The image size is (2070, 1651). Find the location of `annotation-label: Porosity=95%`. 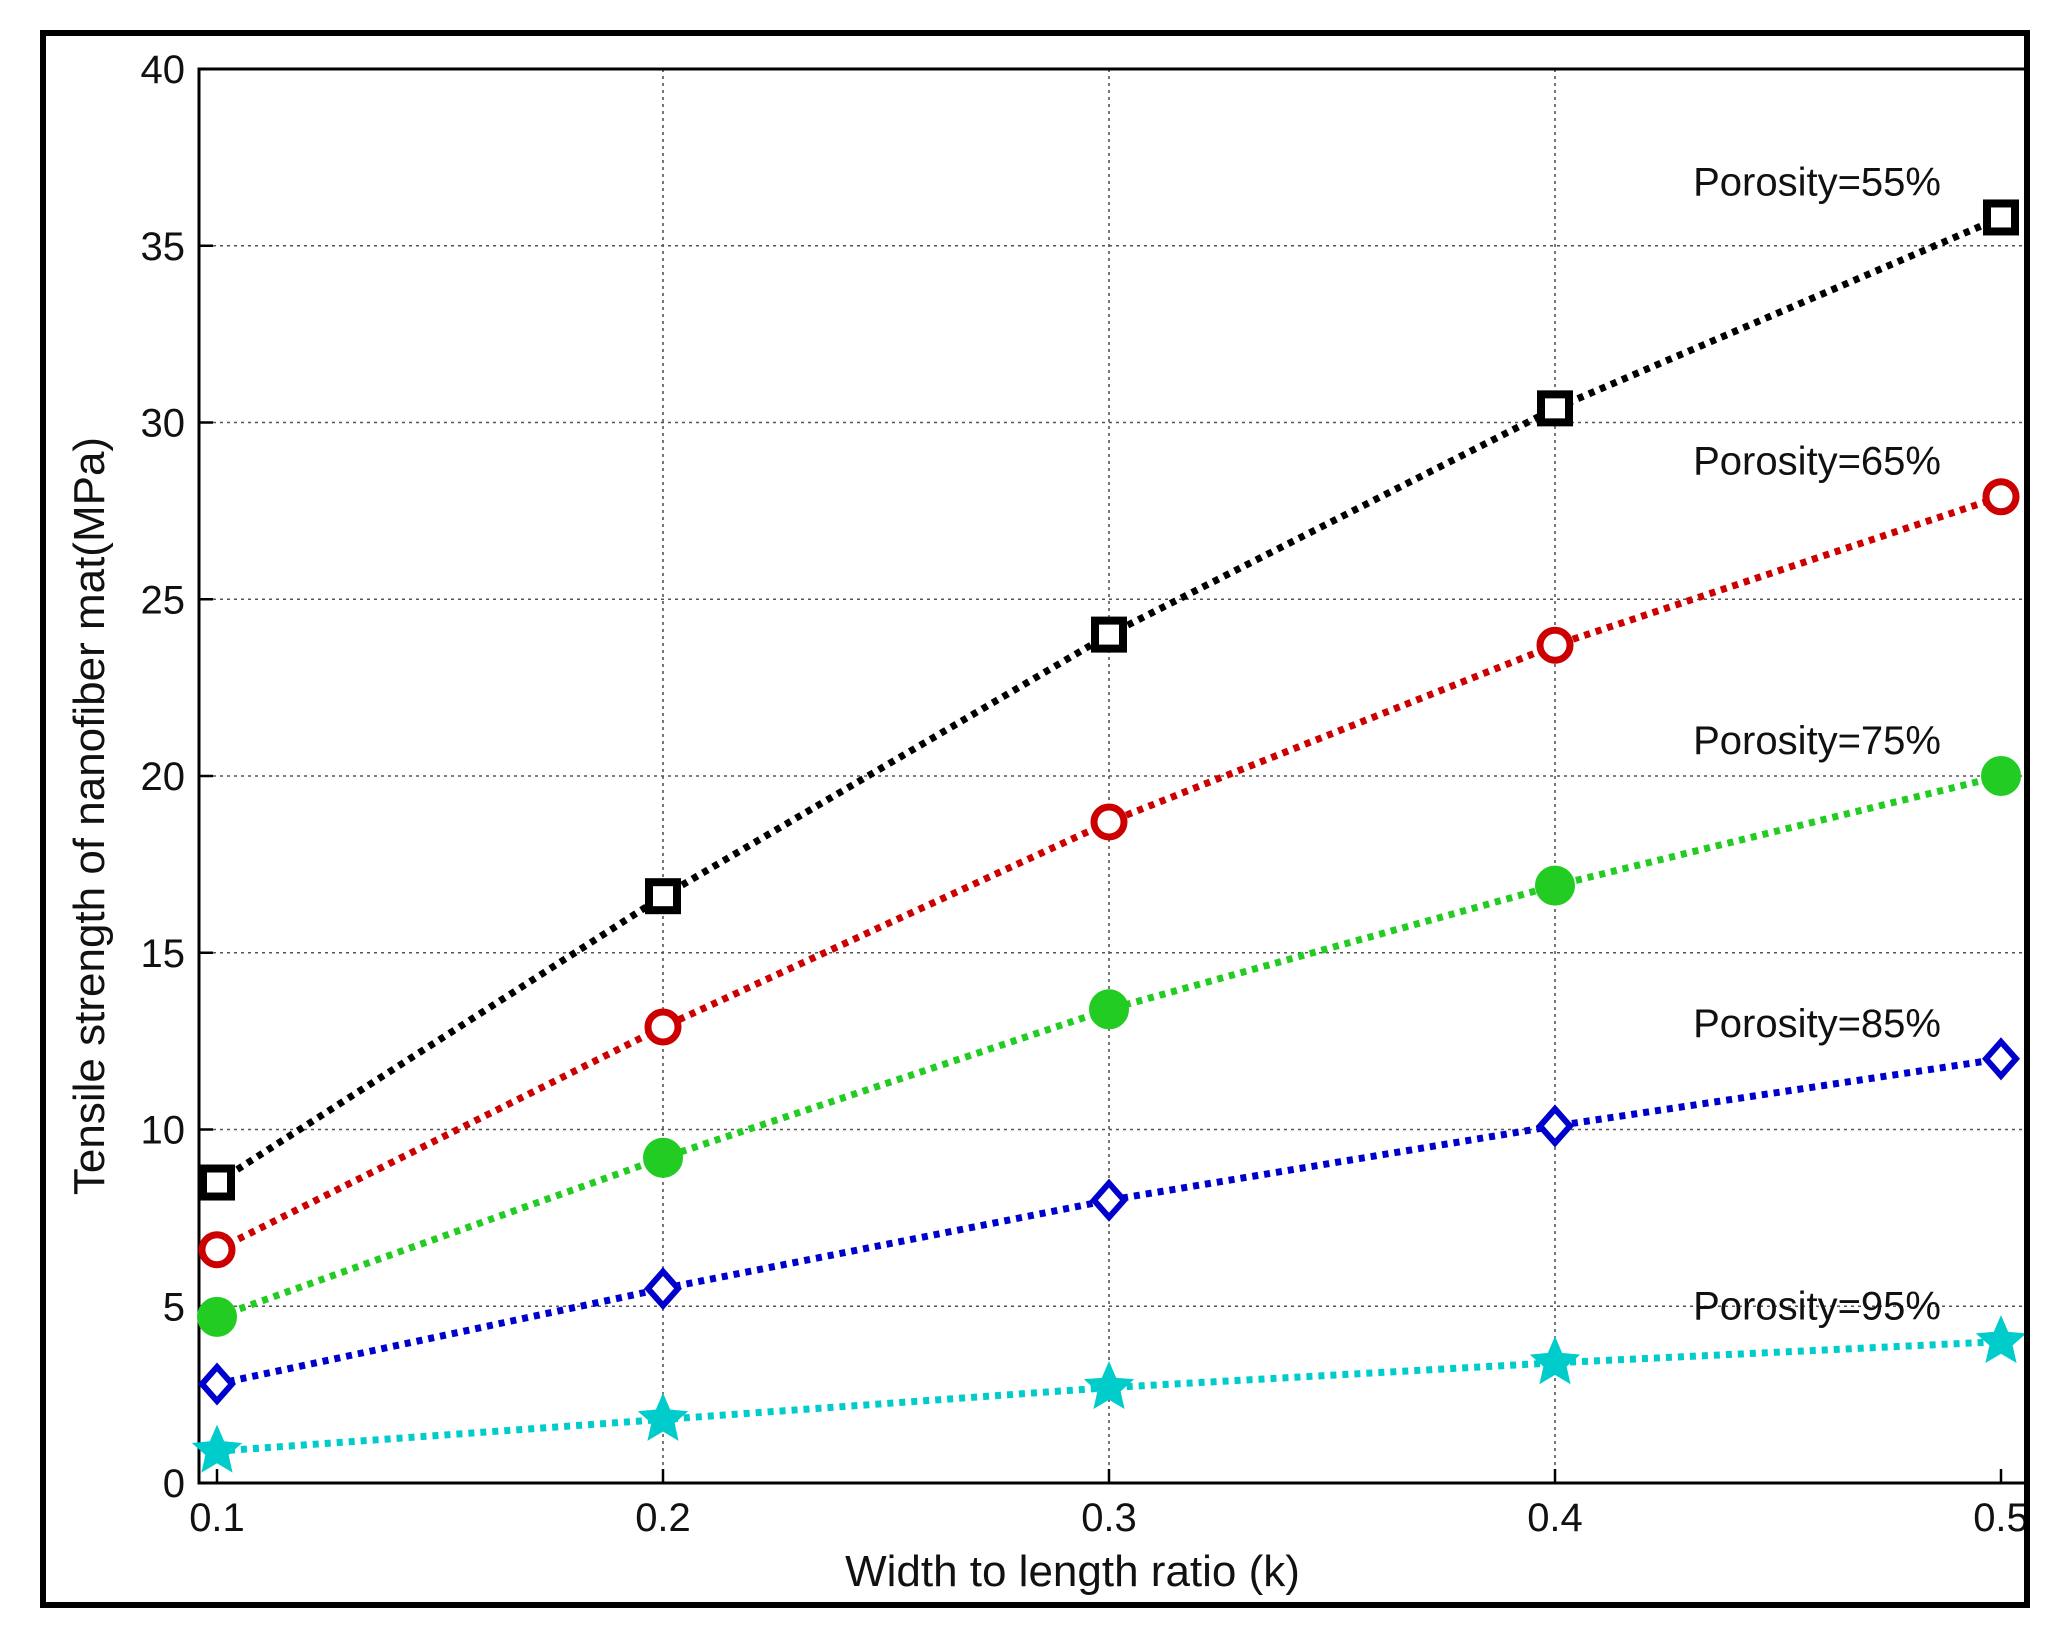

annotation-label: Porosity=95% is located at coordinates (1817, 1307).